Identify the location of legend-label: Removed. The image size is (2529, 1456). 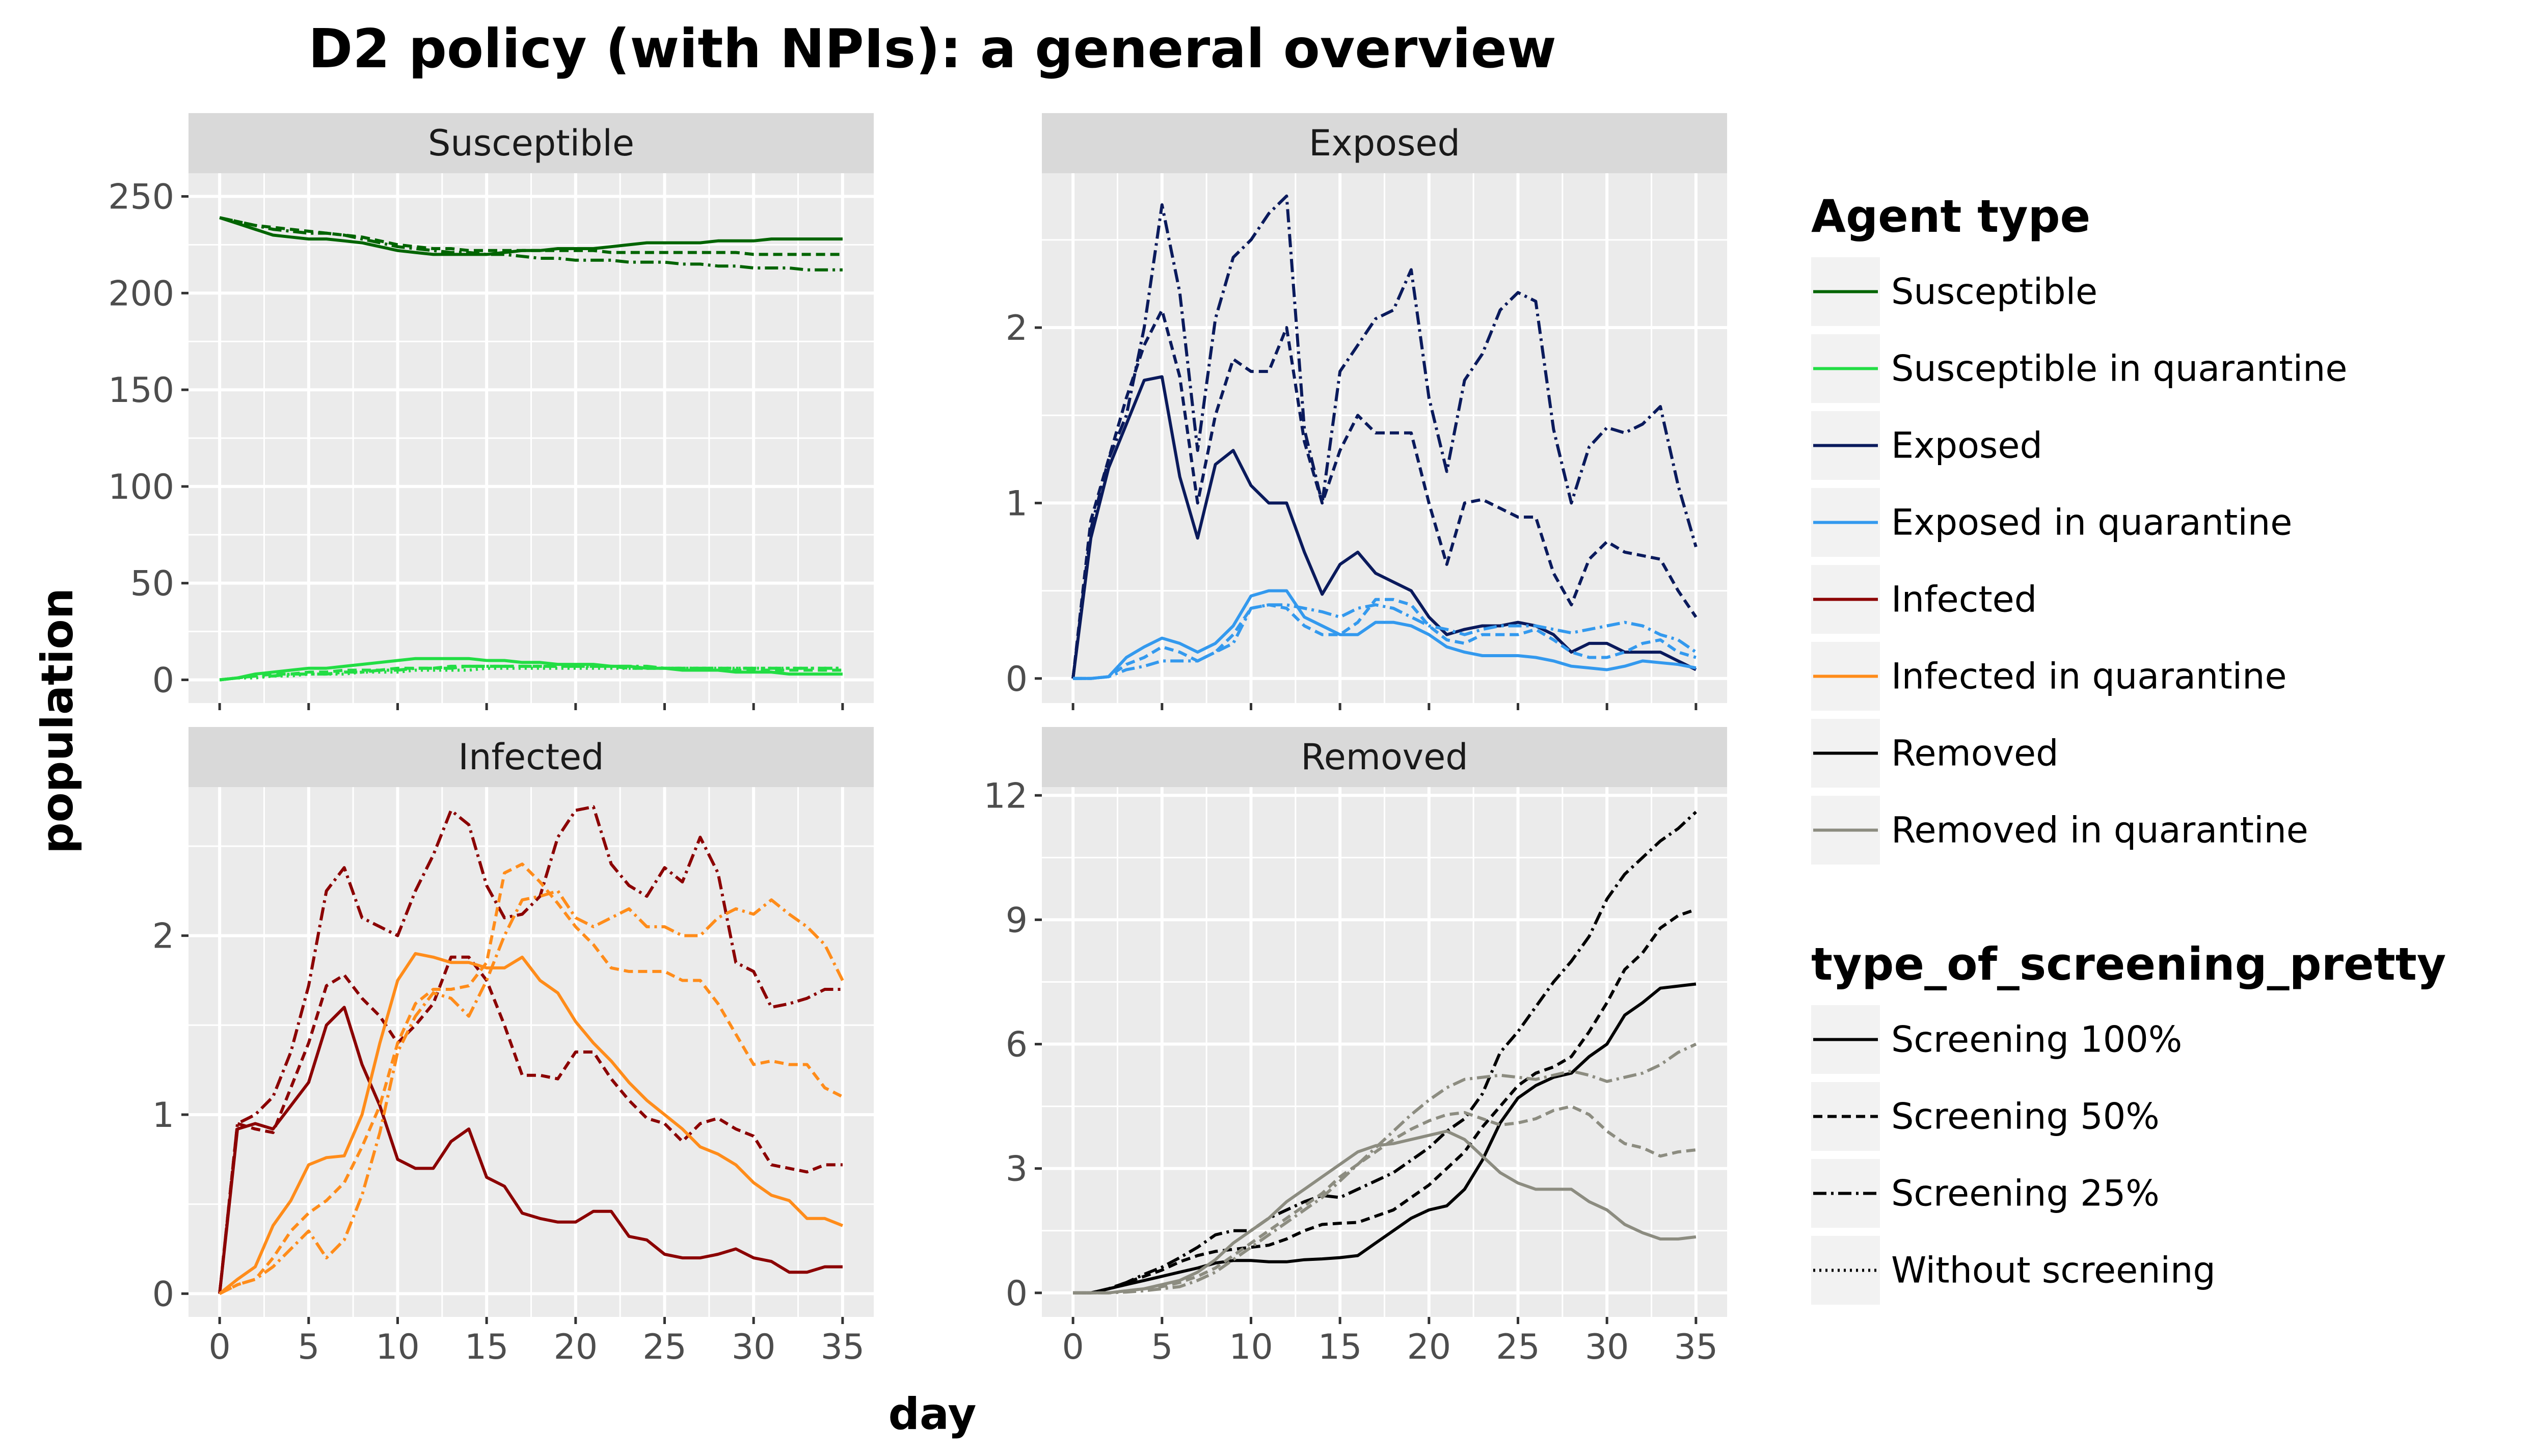
(1975, 753).